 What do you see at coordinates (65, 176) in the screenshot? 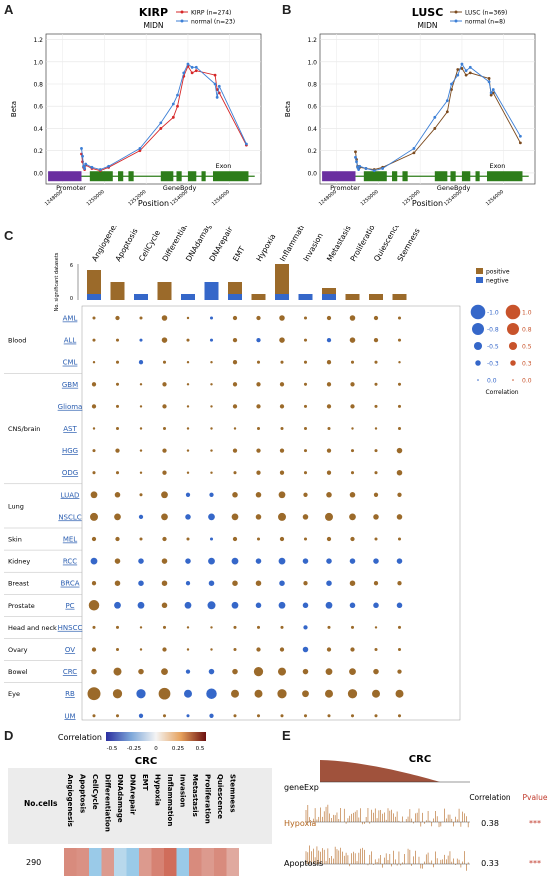
I see `kirp-promoter-block` at bounding box center [65, 176].